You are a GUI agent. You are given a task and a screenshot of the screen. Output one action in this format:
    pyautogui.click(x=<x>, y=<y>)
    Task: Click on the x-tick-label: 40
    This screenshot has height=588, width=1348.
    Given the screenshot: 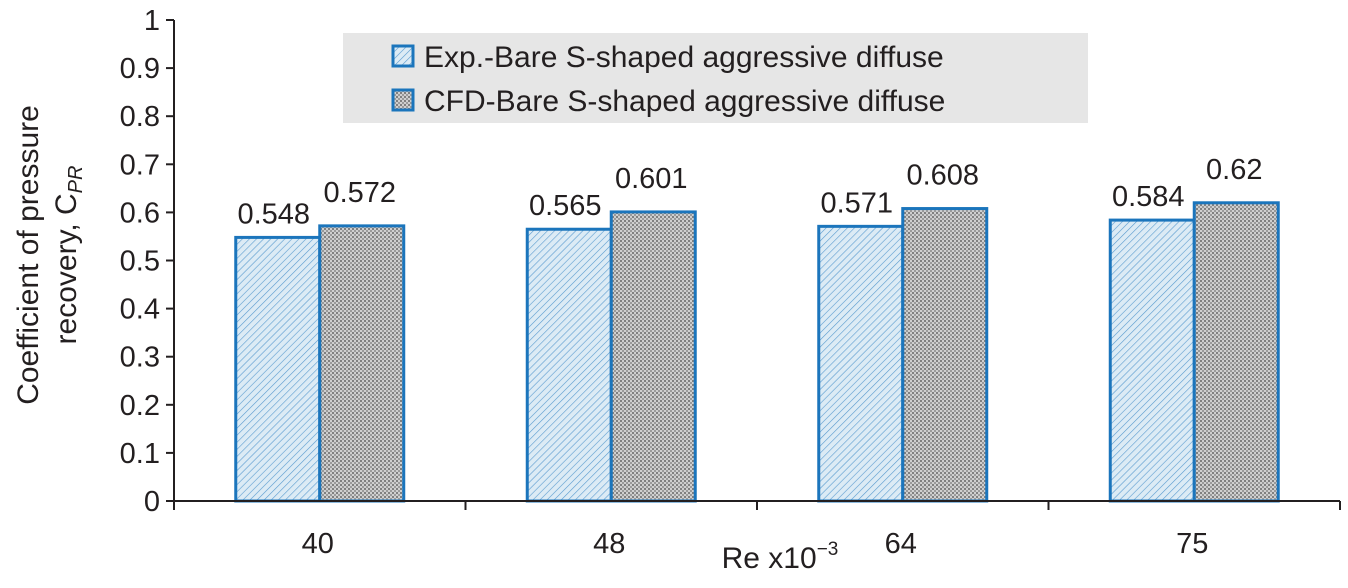 What is the action you would take?
    pyautogui.click(x=318, y=544)
    